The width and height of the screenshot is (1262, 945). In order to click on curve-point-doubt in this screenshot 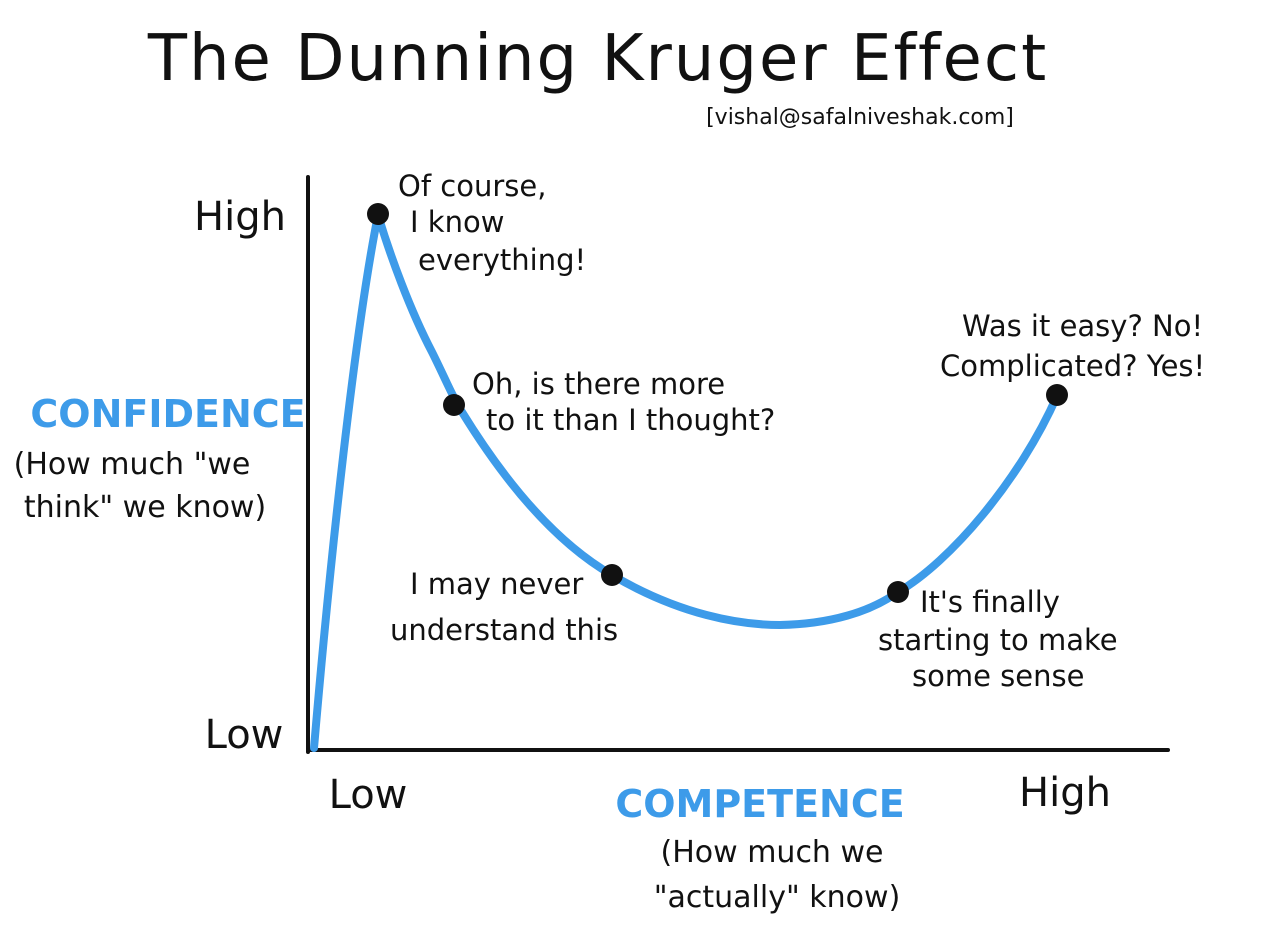, I will do `click(454, 405)`.